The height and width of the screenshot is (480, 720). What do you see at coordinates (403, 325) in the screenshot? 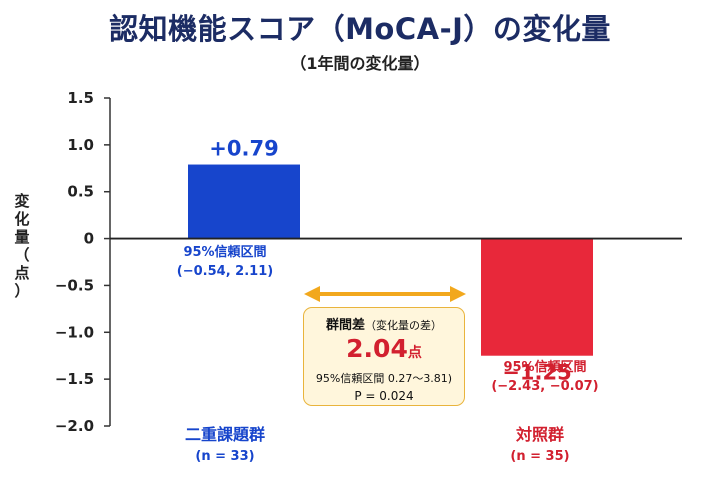
I see `difference-label-note: （変化量の差）` at bounding box center [403, 325].